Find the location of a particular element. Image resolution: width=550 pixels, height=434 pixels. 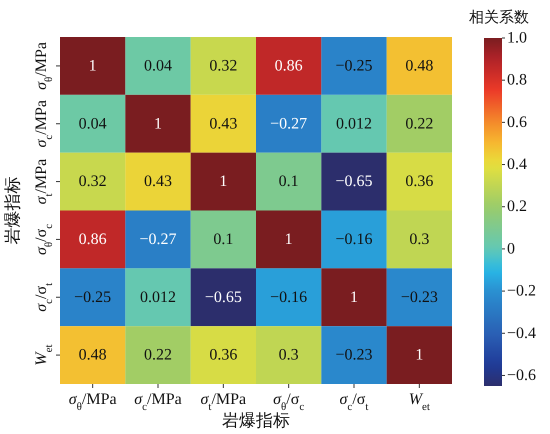

x-axis-title: 岩爆指标 is located at coordinates (256, 420).